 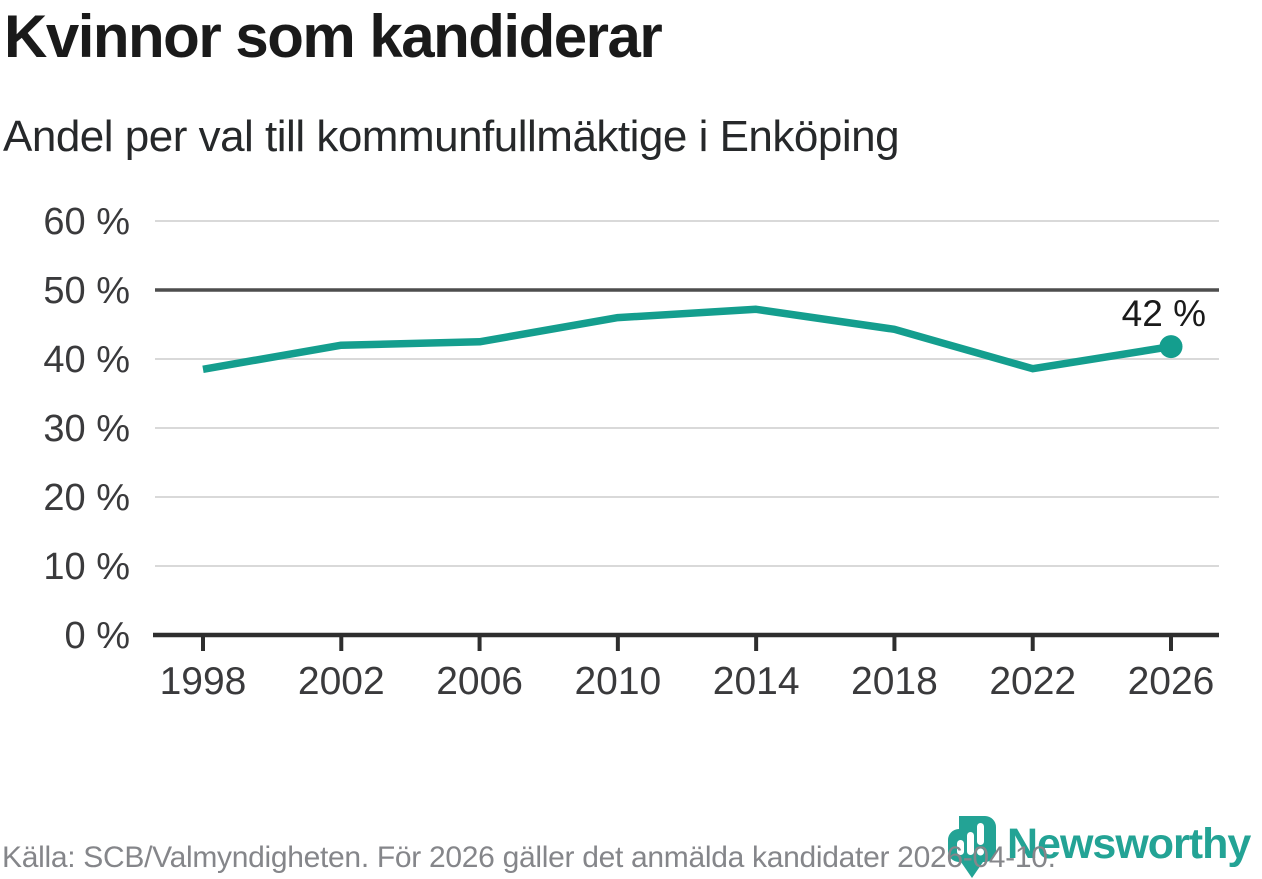 I want to click on x-axis-label: 2022, so click(x=1032, y=681).